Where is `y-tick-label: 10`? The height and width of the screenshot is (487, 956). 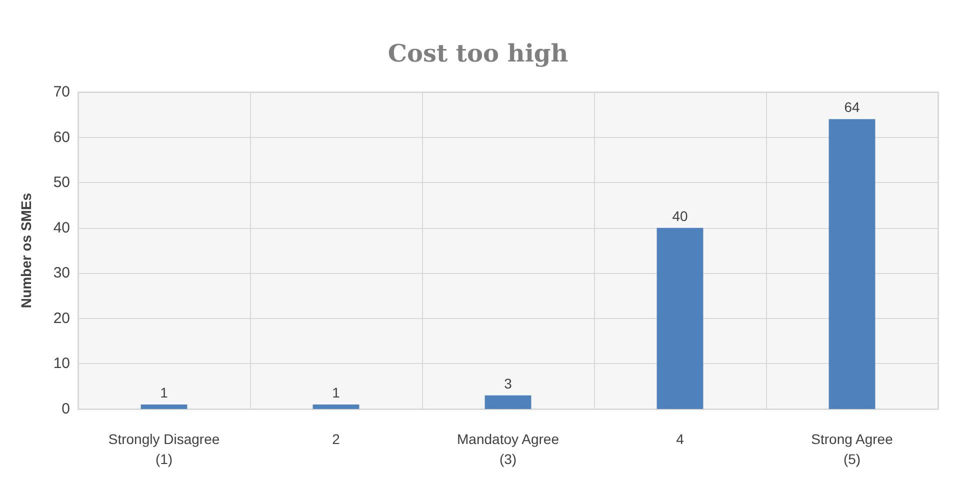 y-tick-label: 10 is located at coordinates (61, 363).